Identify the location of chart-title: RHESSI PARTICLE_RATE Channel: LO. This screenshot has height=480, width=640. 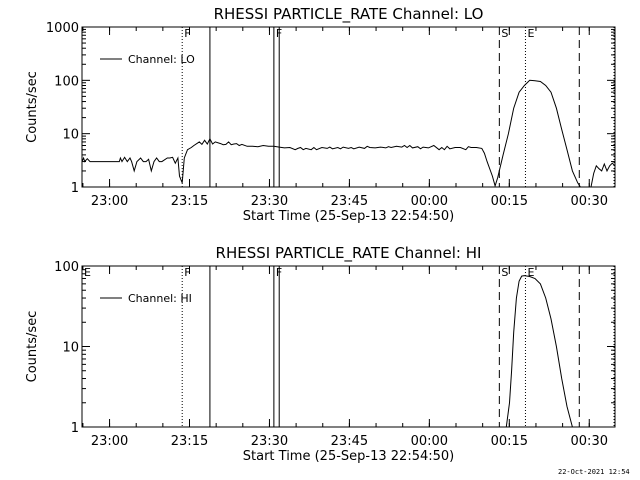
(349, 14).